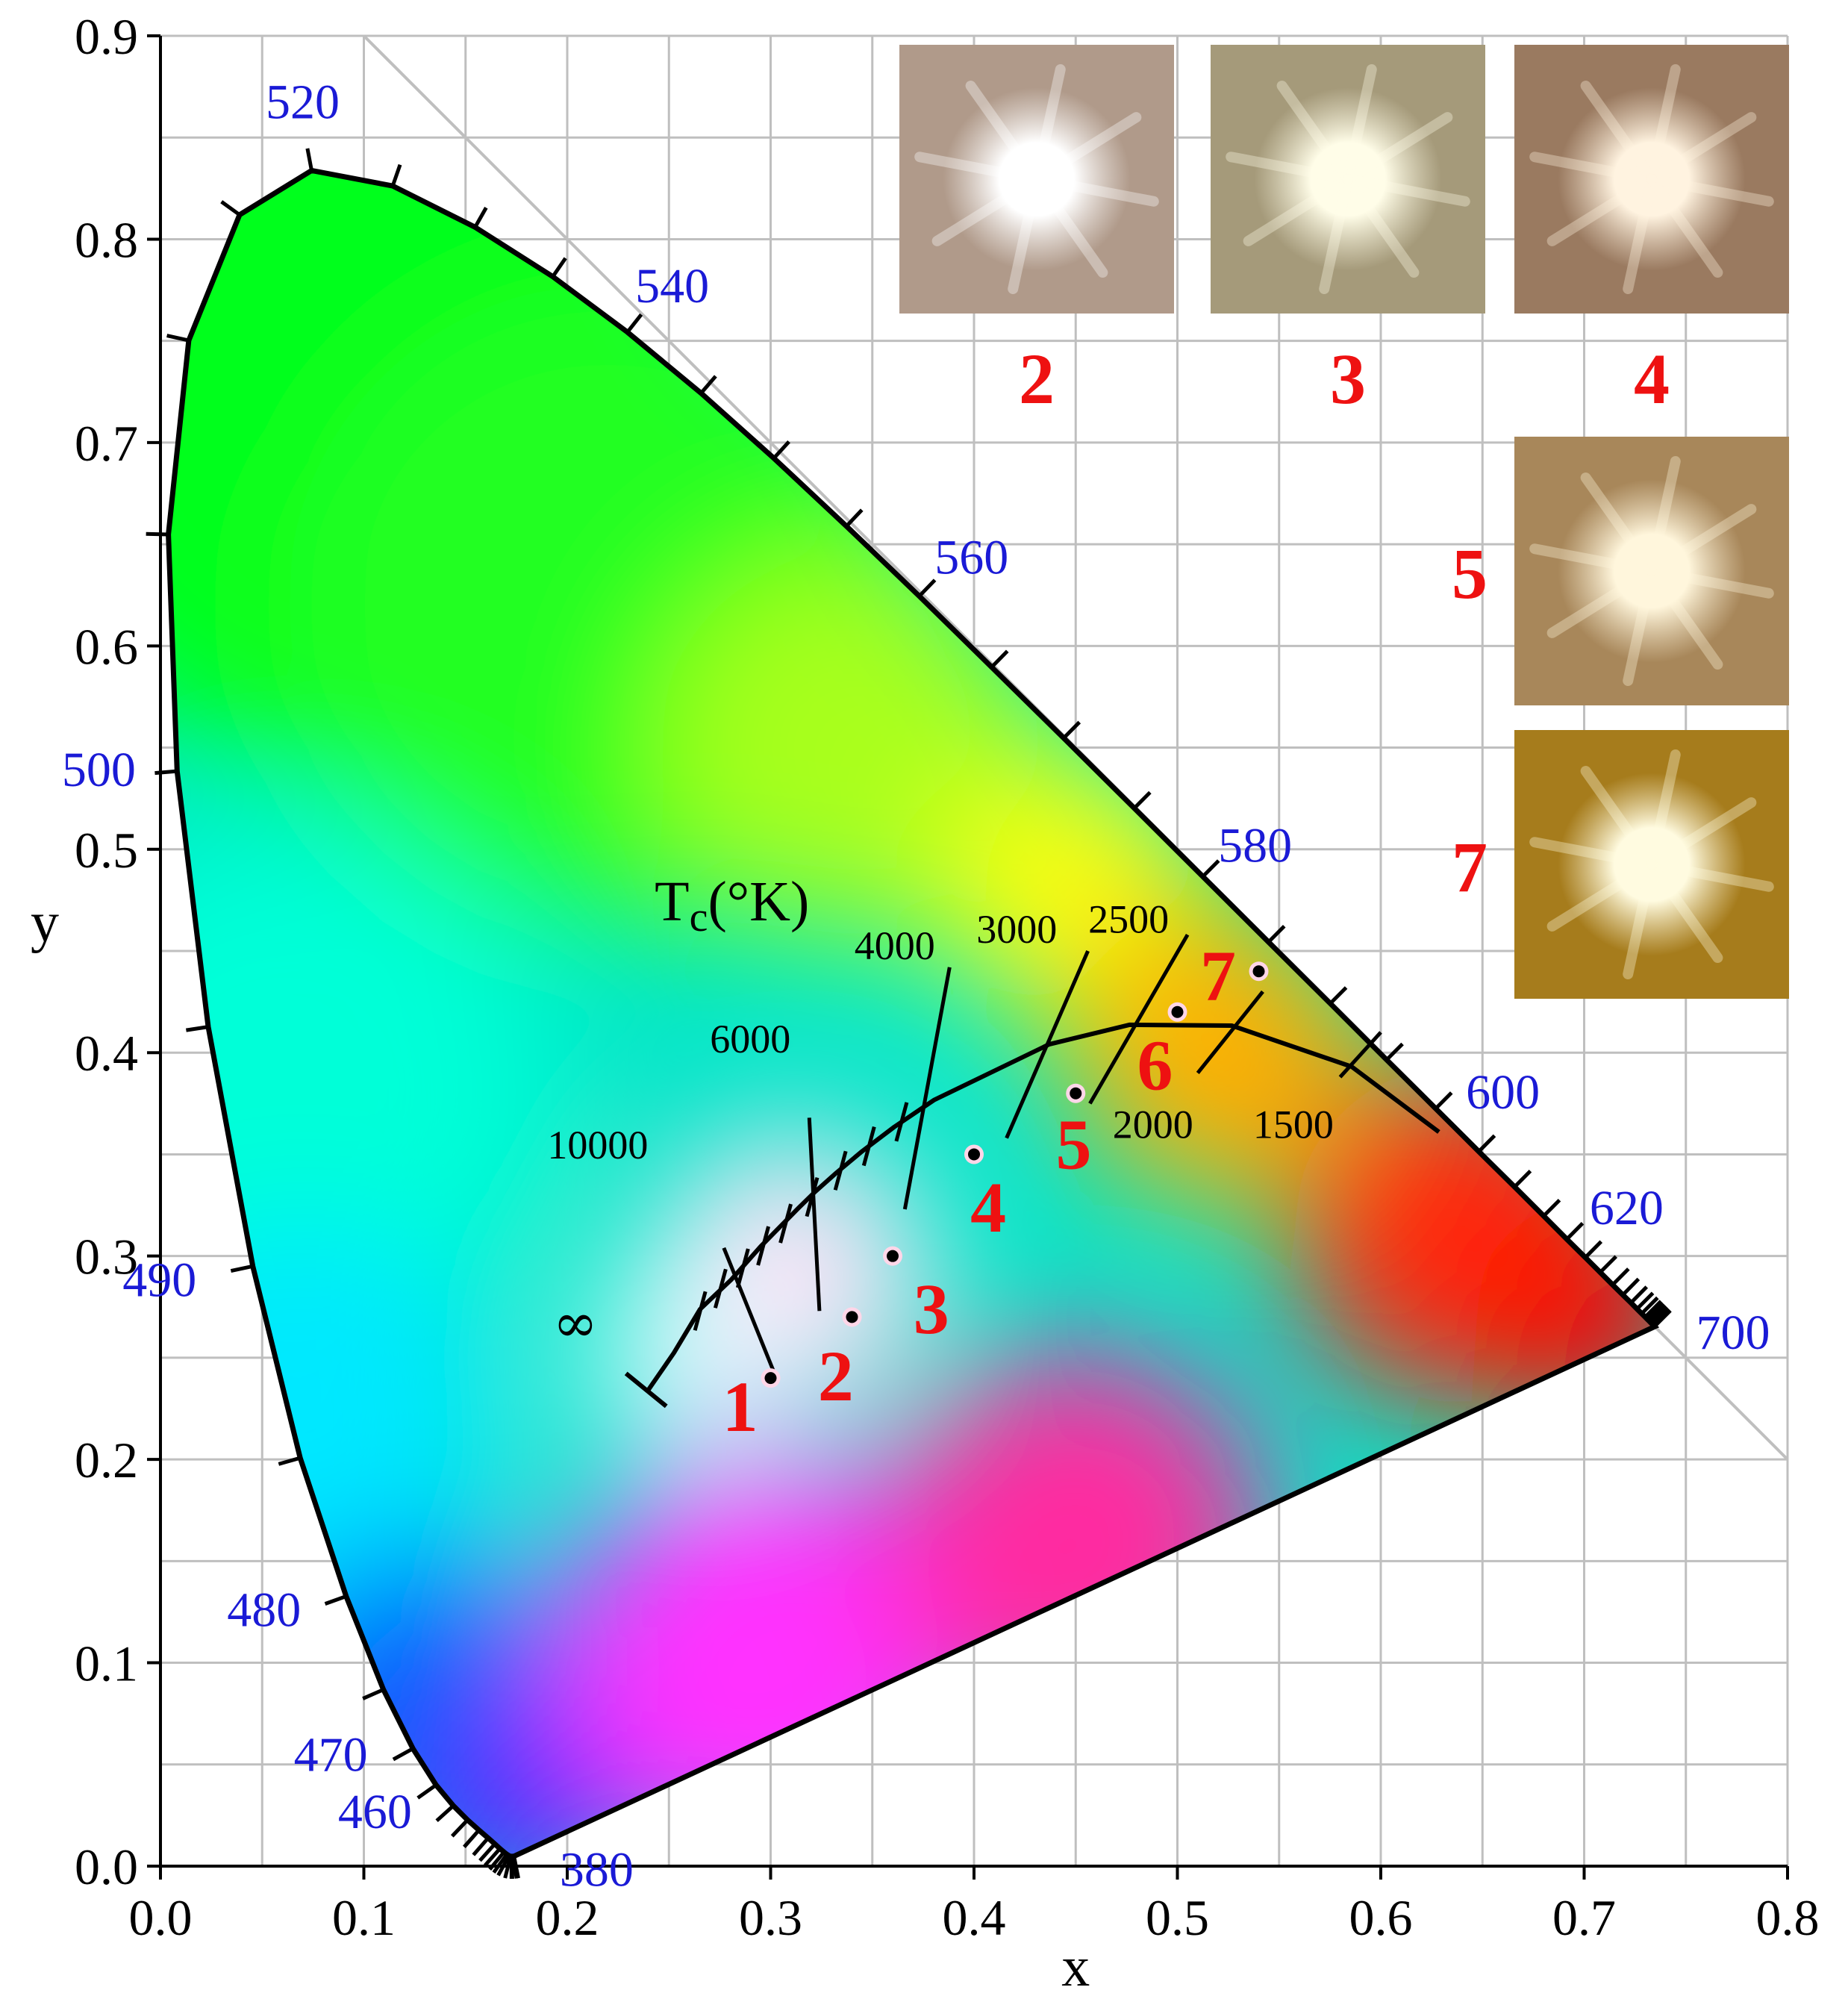 This screenshot has width=1848, height=1999. What do you see at coordinates (1128, 918) in the screenshot?
I see `isotherm-label-2500: 2500` at bounding box center [1128, 918].